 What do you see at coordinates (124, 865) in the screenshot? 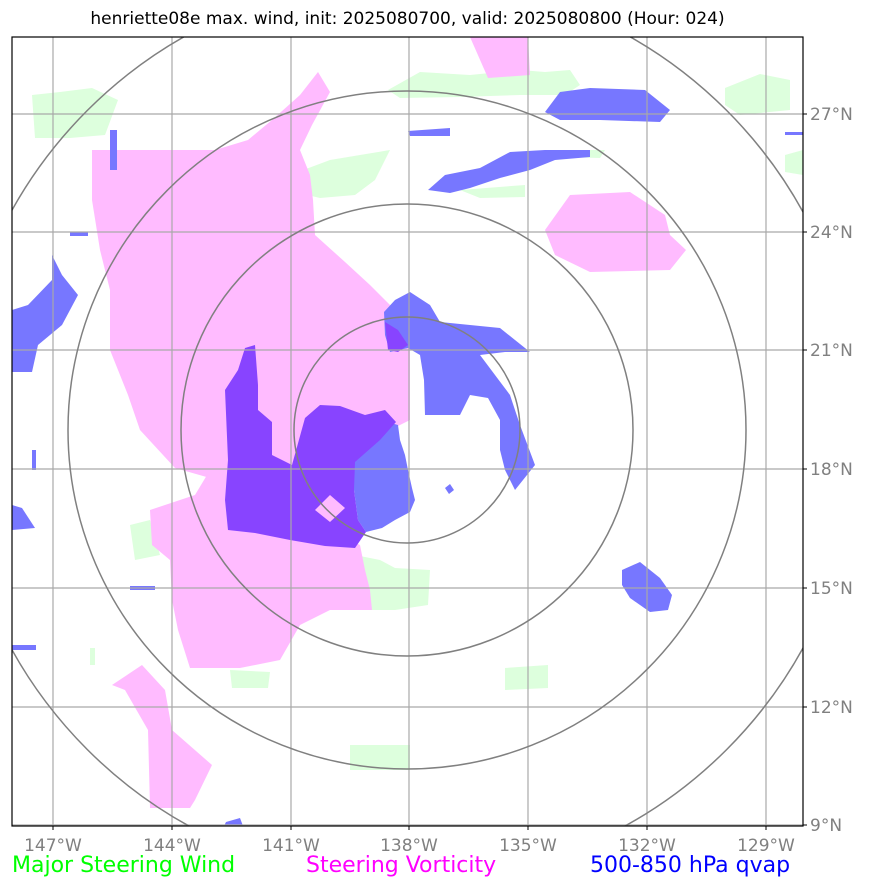
I see `legend-steering-wind: Major Steering Wind` at bounding box center [124, 865].